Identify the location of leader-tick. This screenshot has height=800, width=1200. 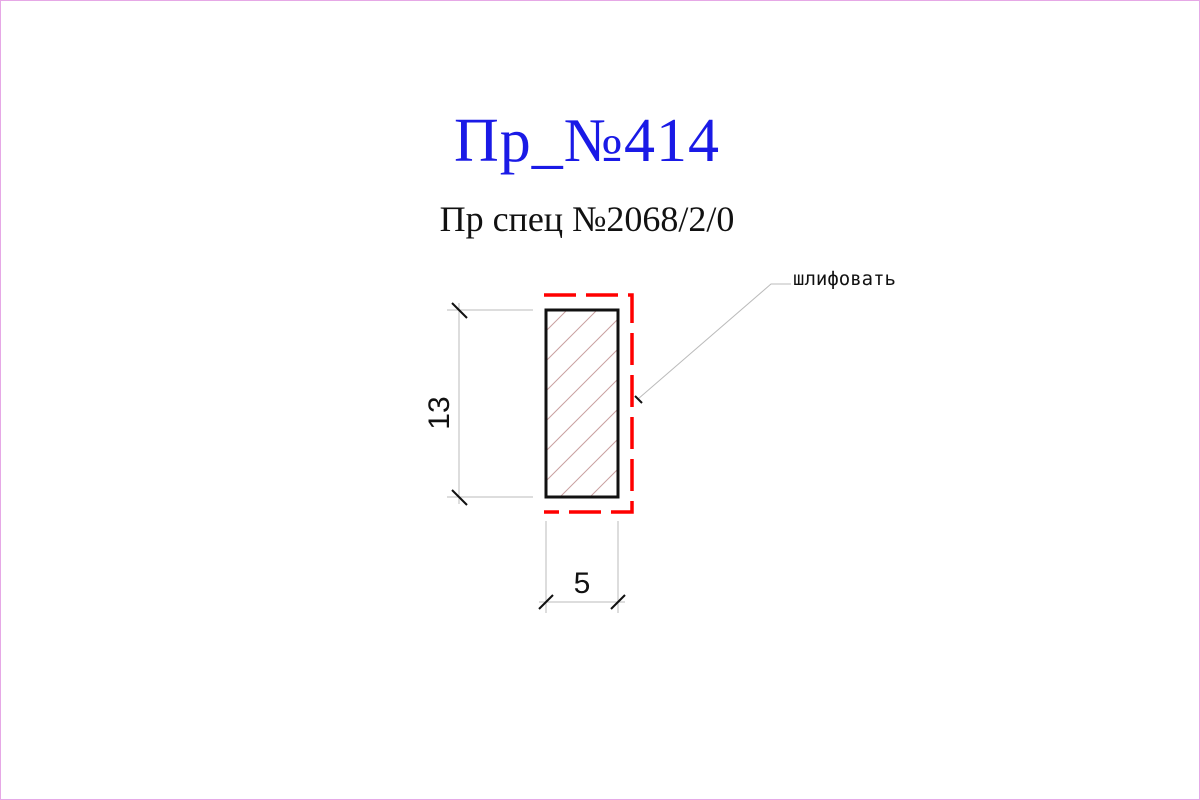
(638, 399).